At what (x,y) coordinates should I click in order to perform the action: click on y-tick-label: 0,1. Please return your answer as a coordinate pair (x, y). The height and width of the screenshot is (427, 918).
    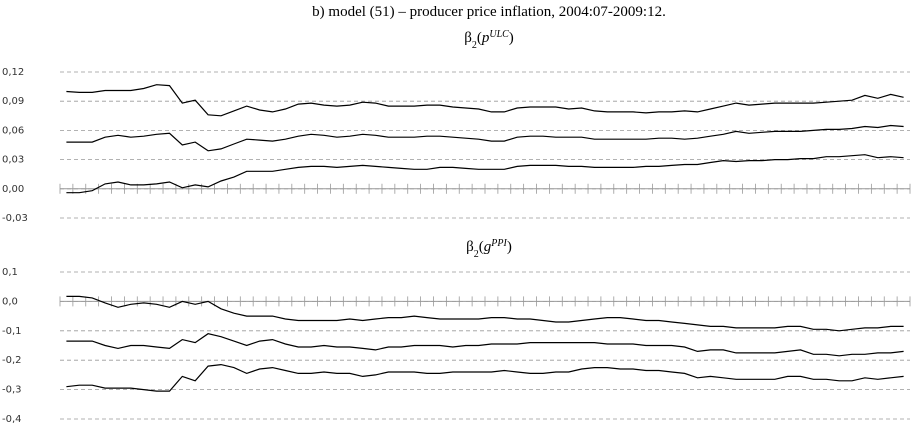
    Looking at the image, I should click on (10, 272).